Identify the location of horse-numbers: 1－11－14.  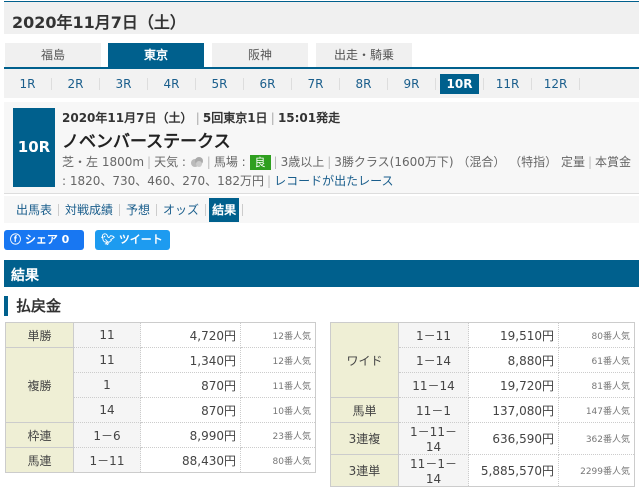
(433, 438).